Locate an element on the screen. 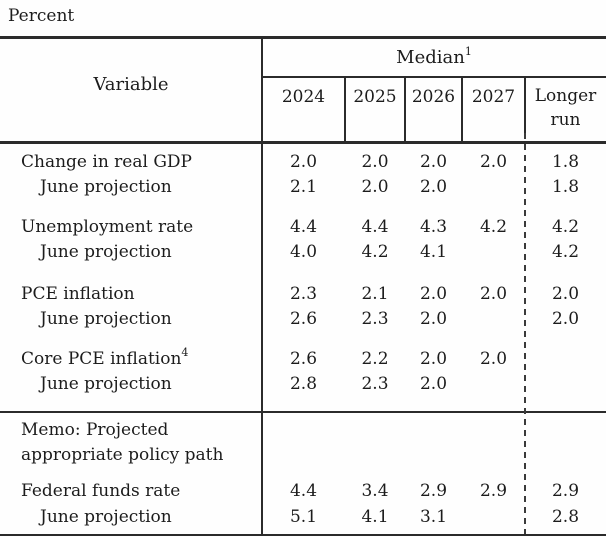 The width and height of the screenshot is (606, 537). value-2024: 2.0 is located at coordinates (303, 162).